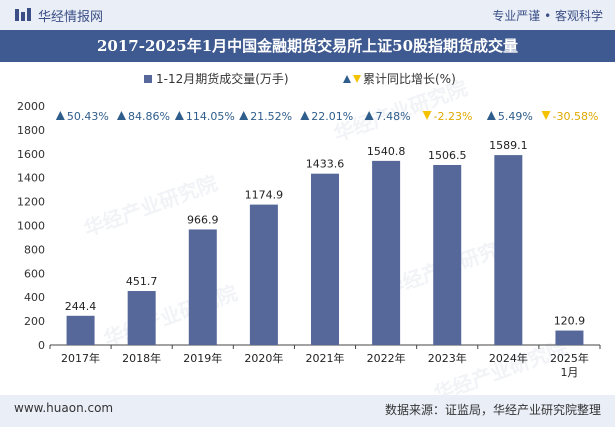  I want to click on bar-value-label: 966.9, so click(203, 219).